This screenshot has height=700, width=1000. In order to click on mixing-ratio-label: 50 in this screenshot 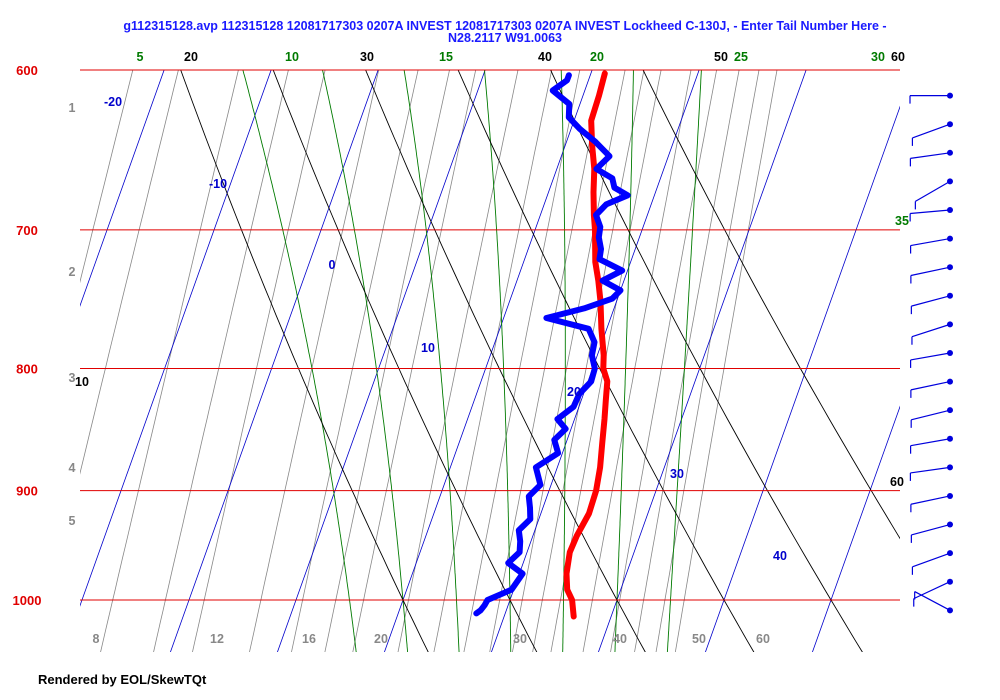, I will do `click(699, 639)`.